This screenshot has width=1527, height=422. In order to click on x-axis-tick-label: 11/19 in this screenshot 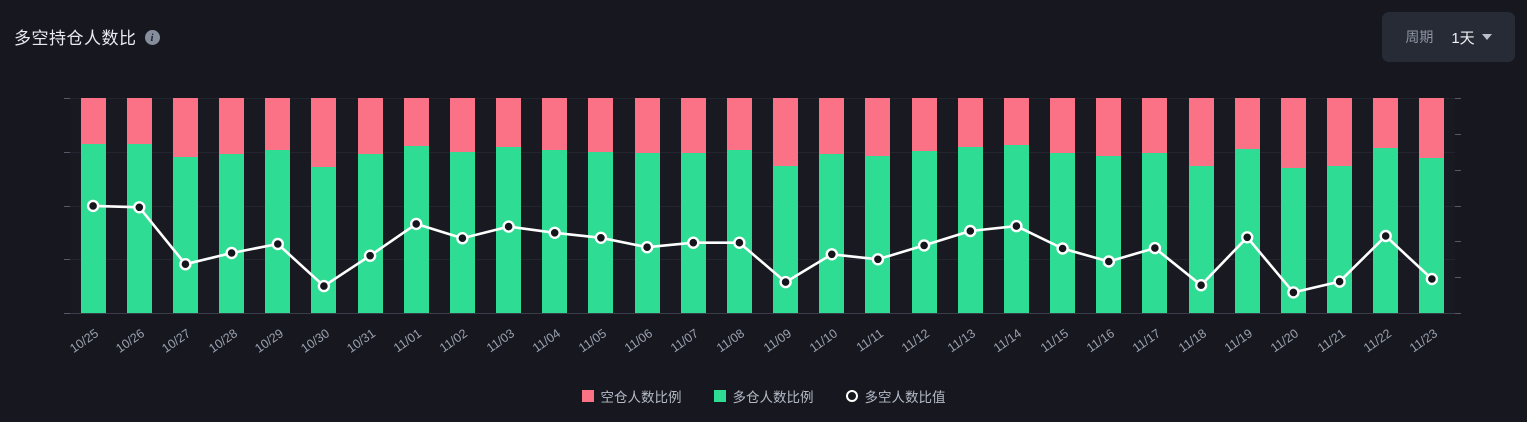, I will do `click(1239, 341)`.